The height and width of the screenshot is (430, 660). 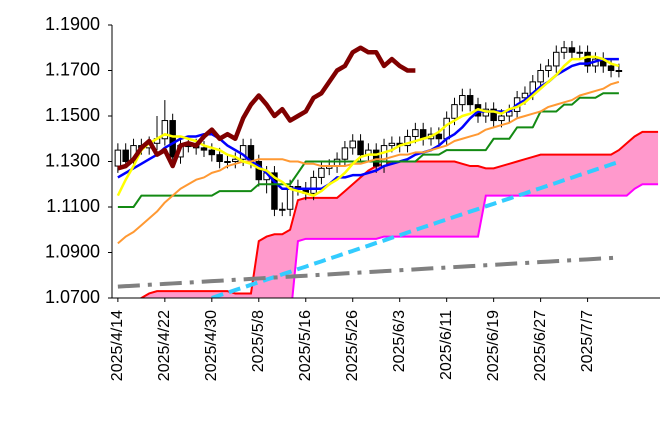 I want to click on y-tick-label: 1.1100, so click(x=73, y=206).